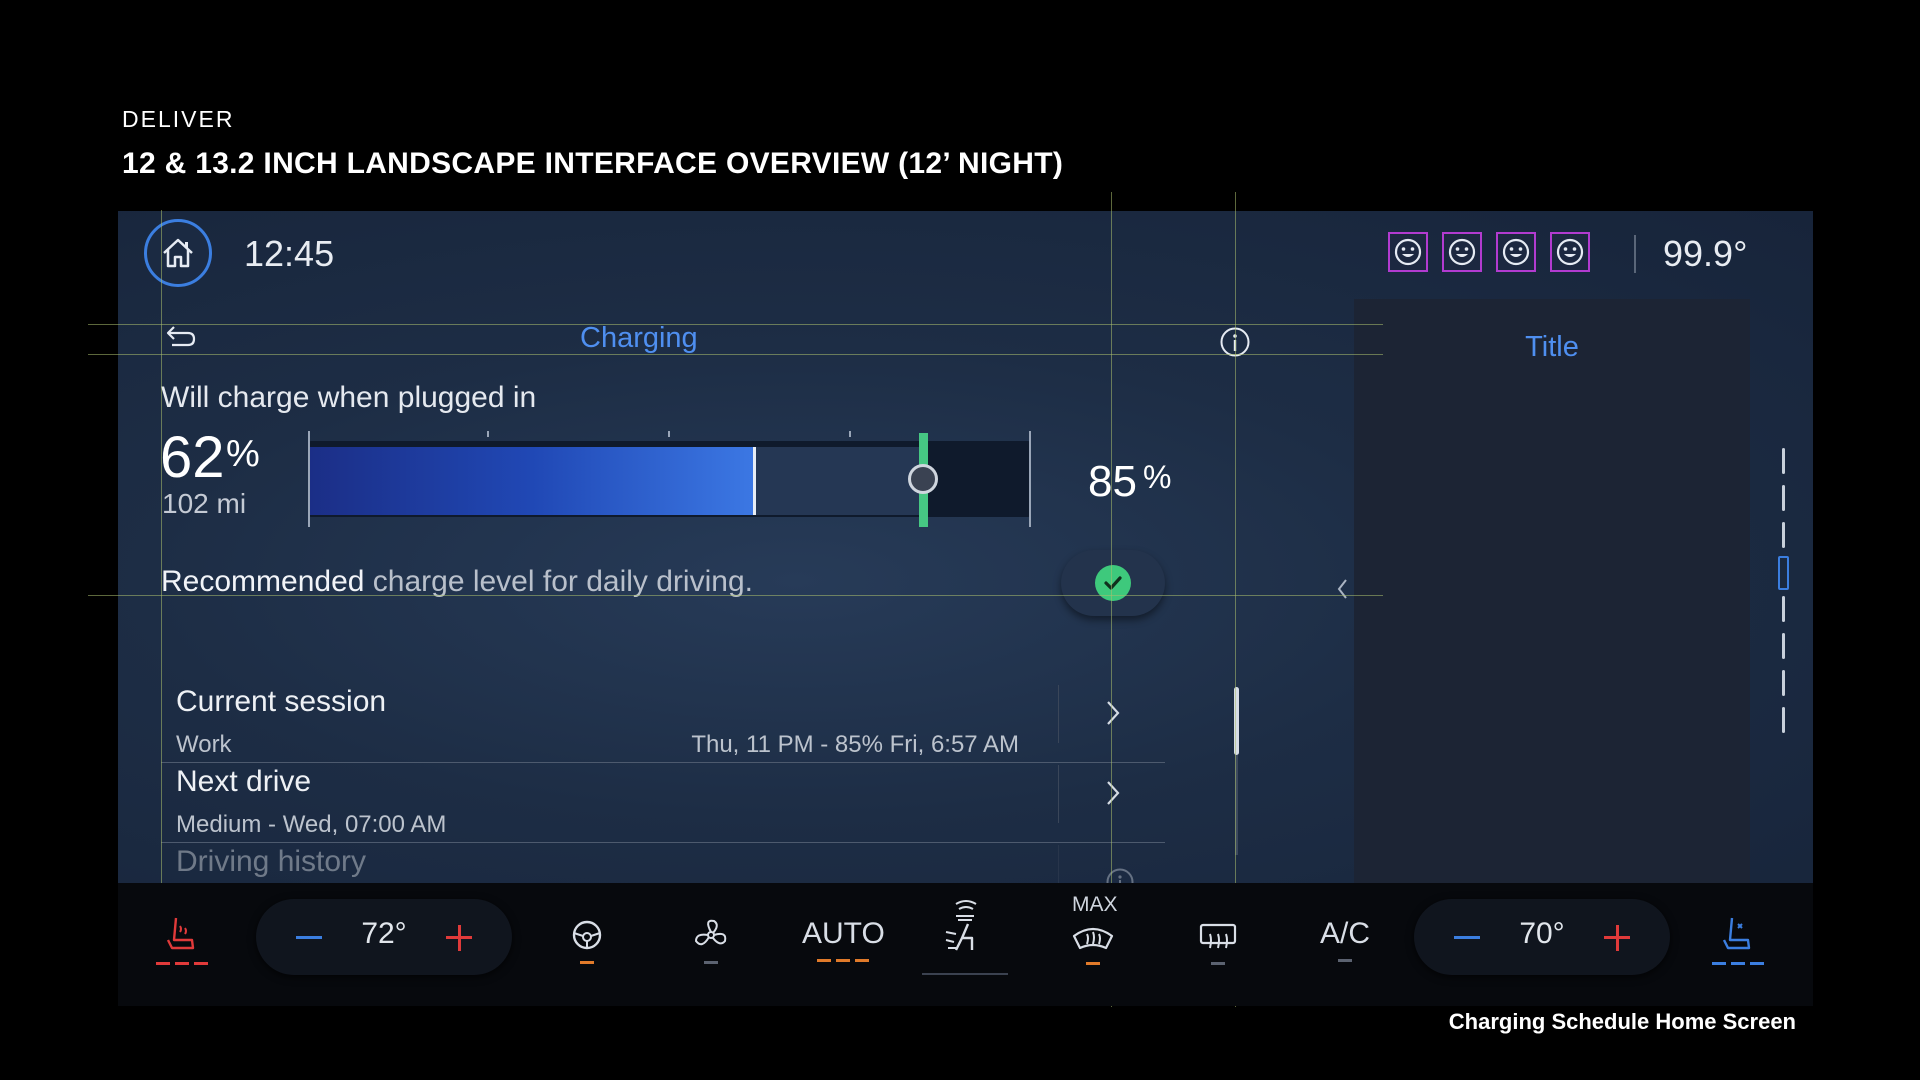 This screenshot has height=1080, width=1920. What do you see at coordinates (855, 744) in the screenshot?
I see `list-item-meta: Thu, 11 PM - 85% Fri, 6:57 AM` at bounding box center [855, 744].